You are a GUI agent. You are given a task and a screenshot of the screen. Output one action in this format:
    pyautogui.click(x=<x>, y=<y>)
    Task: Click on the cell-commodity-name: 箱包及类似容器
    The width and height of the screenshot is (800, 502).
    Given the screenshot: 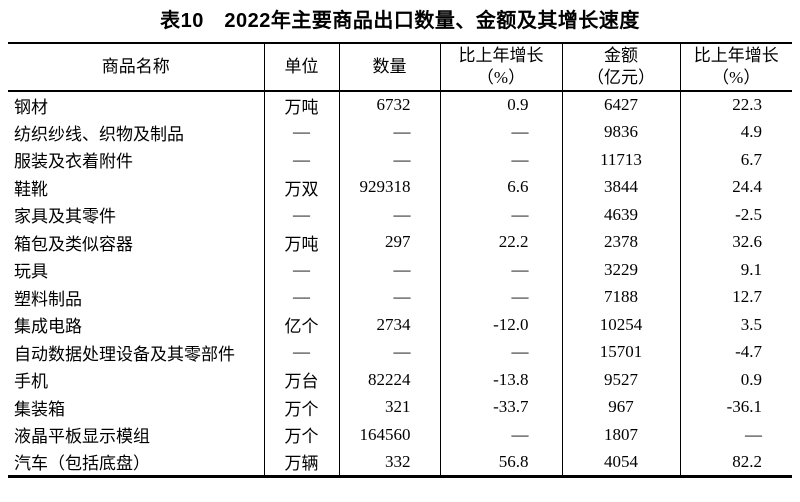 What is the action you would take?
    pyautogui.click(x=73, y=244)
    